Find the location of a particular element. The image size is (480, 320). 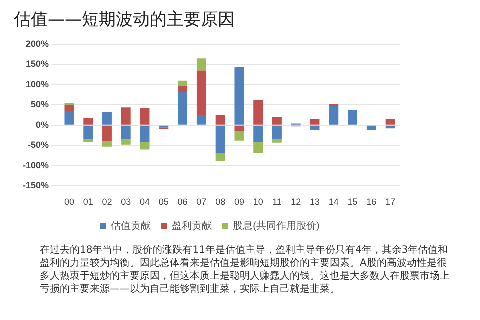

x-tick-label: 11 is located at coordinates (277, 202).